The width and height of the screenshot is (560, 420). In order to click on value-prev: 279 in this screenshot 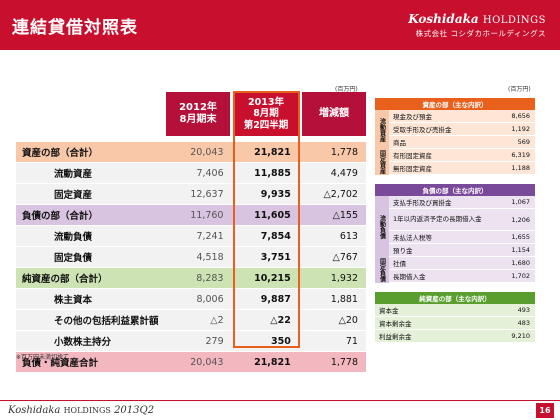, I will do `click(214, 341)`.